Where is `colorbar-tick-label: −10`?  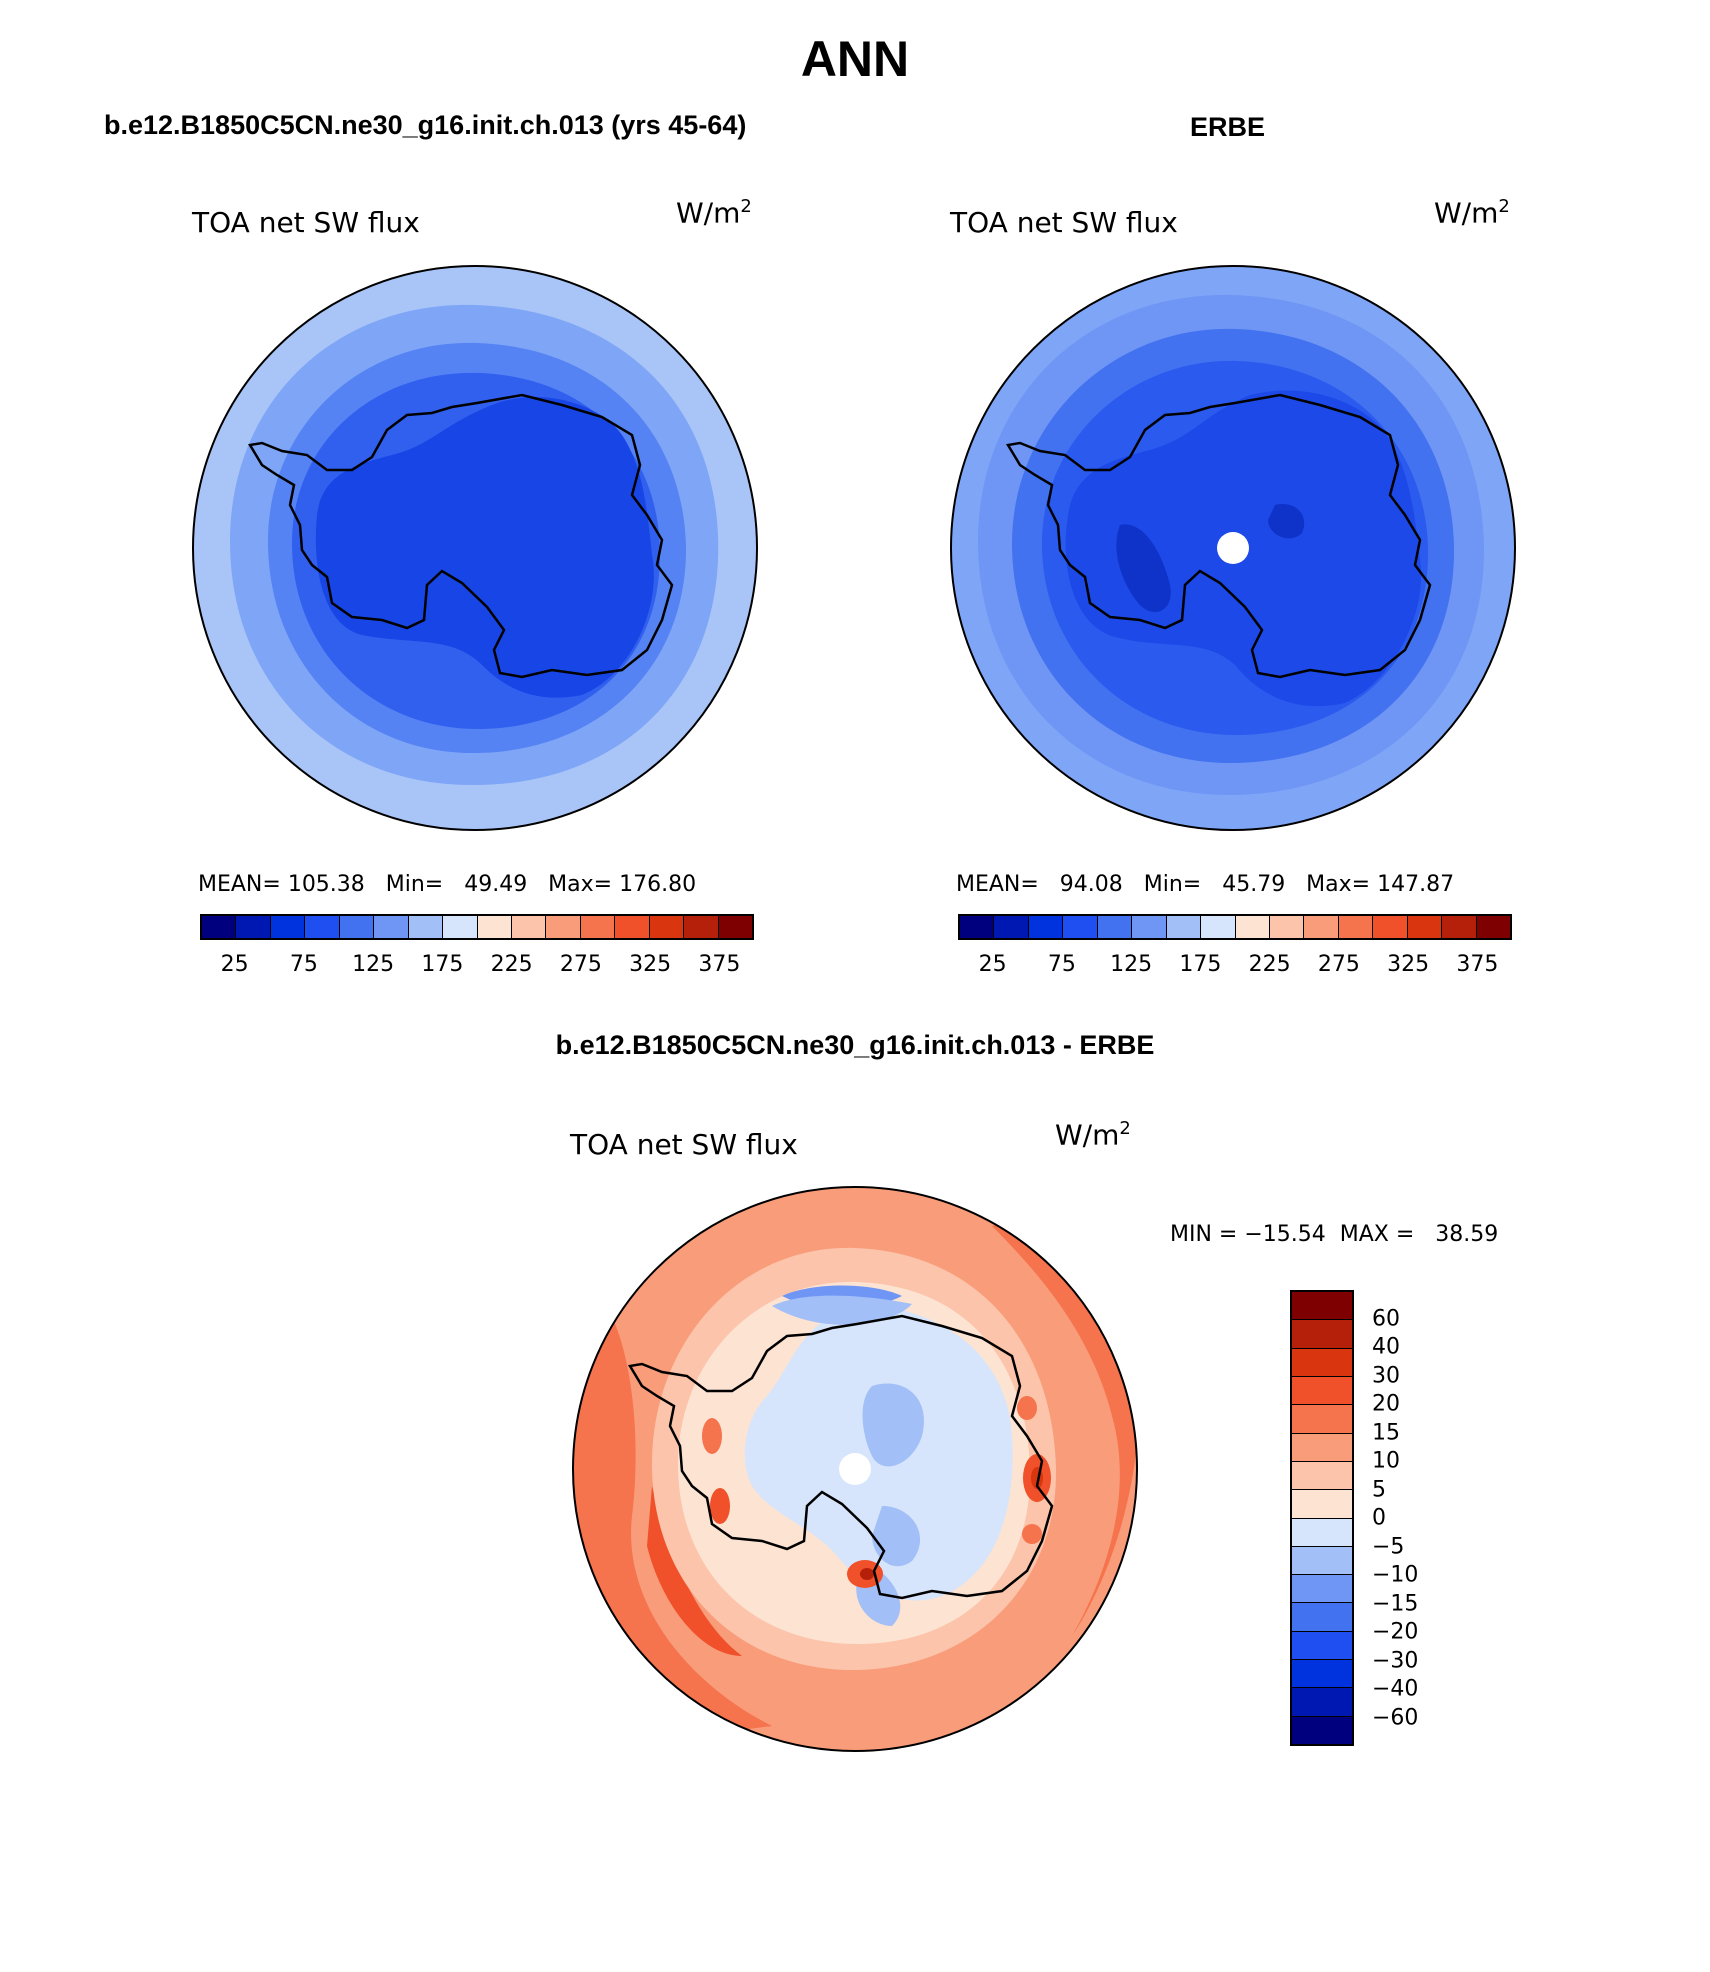
colorbar-tick-label: −10 is located at coordinates (1395, 1575).